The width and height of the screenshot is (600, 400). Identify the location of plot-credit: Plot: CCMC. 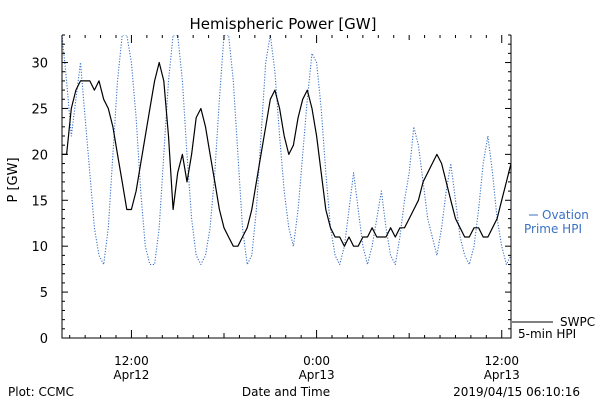
(41, 392).